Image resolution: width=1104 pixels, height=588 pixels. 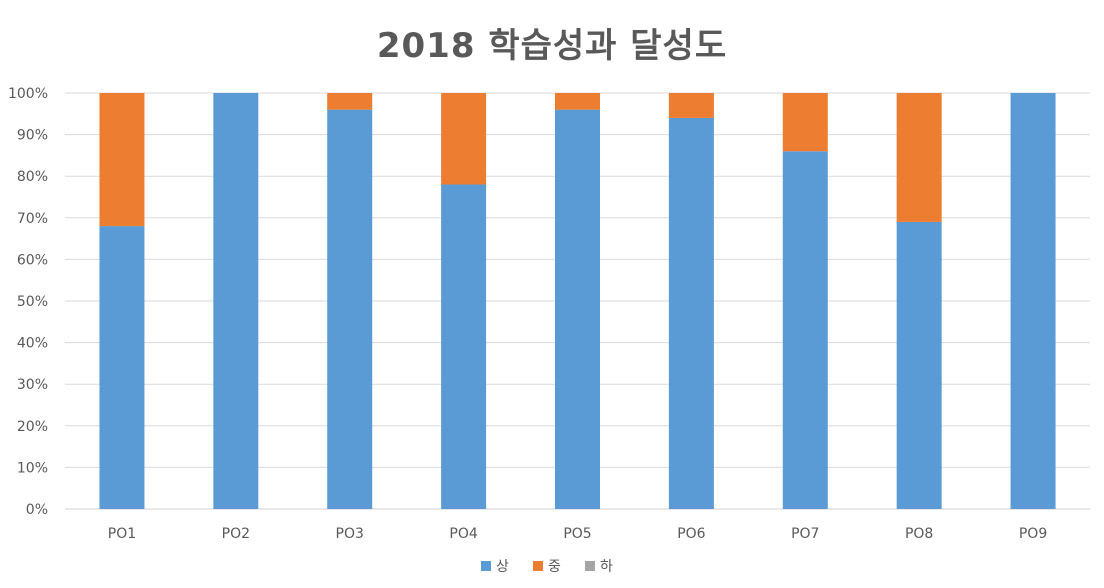 What do you see at coordinates (502, 567) in the screenshot?
I see `legend-label: 상` at bounding box center [502, 567].